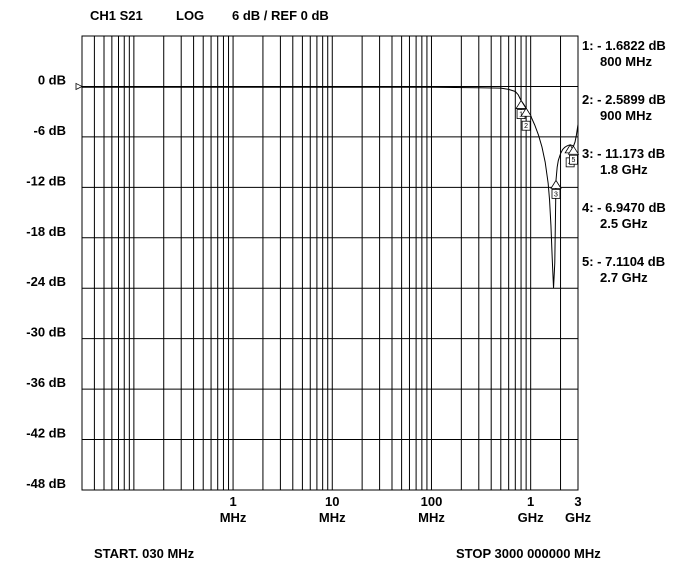 This screenshot has width=696, height=570. I want to click on x-tick-number: 10, so click(332, 501).